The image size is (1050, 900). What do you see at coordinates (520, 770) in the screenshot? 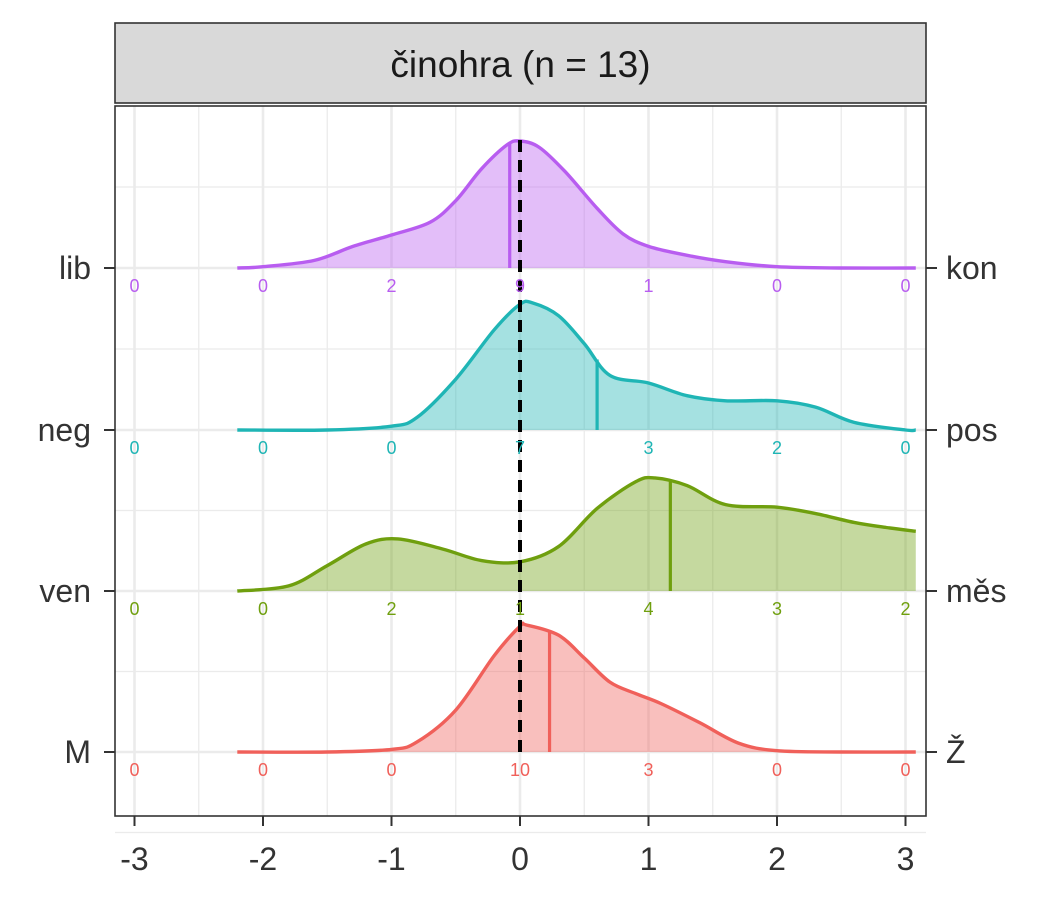
I see `count-label: 10` at bounding box center [520, 770].